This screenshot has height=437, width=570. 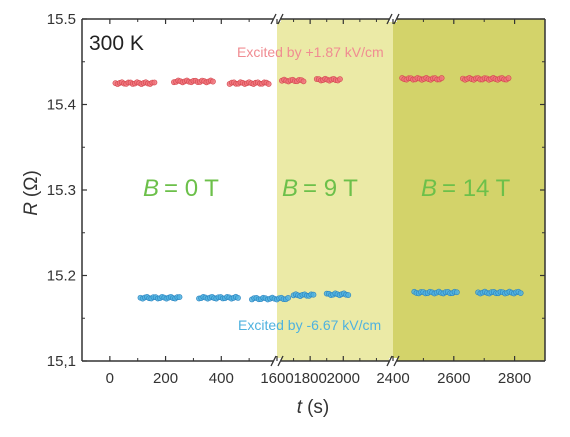 I want to click on field-value-9T: = 9 T, so click(x=330, y=188).